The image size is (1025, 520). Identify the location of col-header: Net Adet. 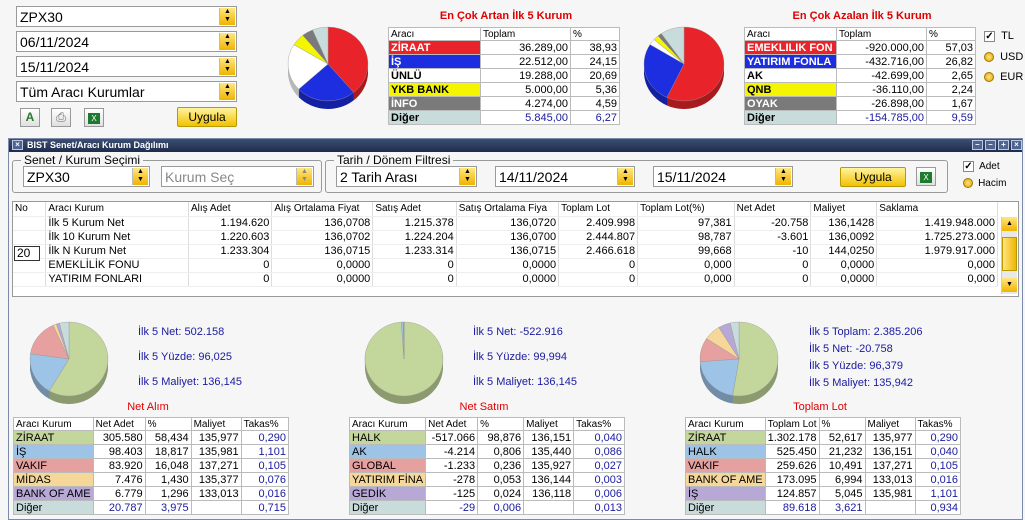
(773, 209).